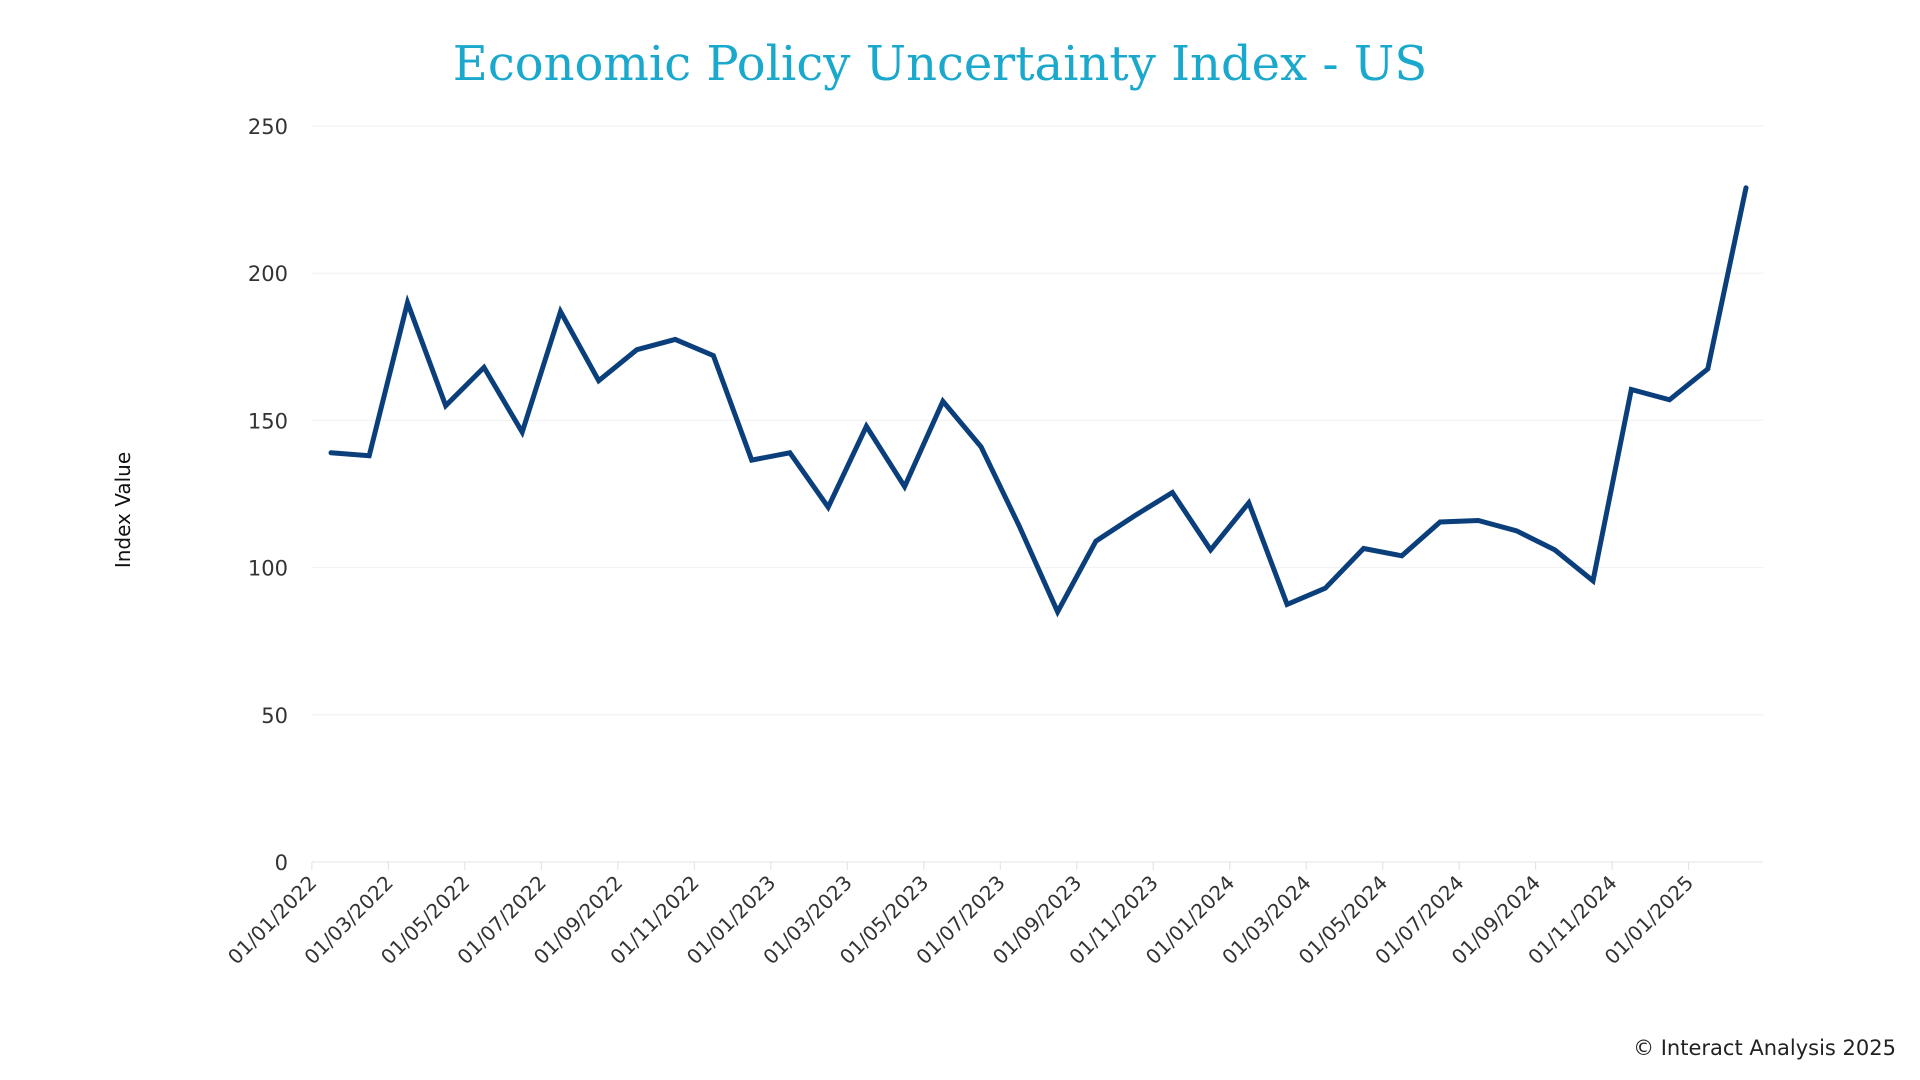  Describe the element at coordinates (1764, 1048) in the screenshot. I see `copyright-credit: © Interact Analysis 2025` at that location.